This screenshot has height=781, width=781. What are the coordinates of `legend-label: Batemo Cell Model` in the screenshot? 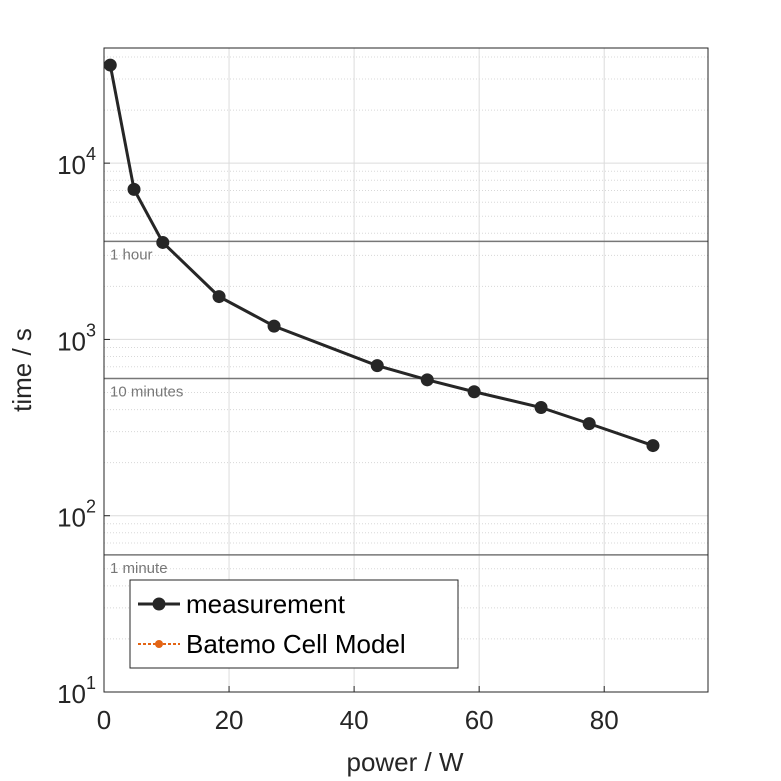 It's located at (296, 644).